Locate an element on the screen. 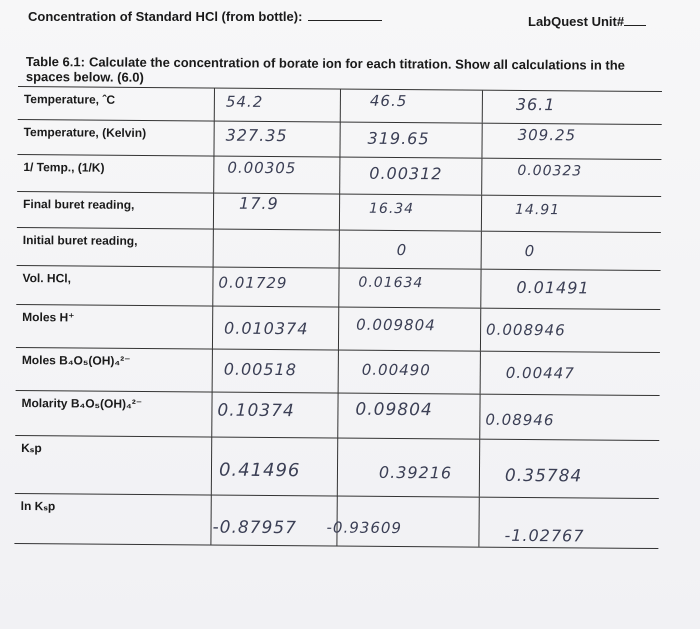  row-label: Moles B₄O₅(OH)₄²⁻ is located at coordinates (76, 360).